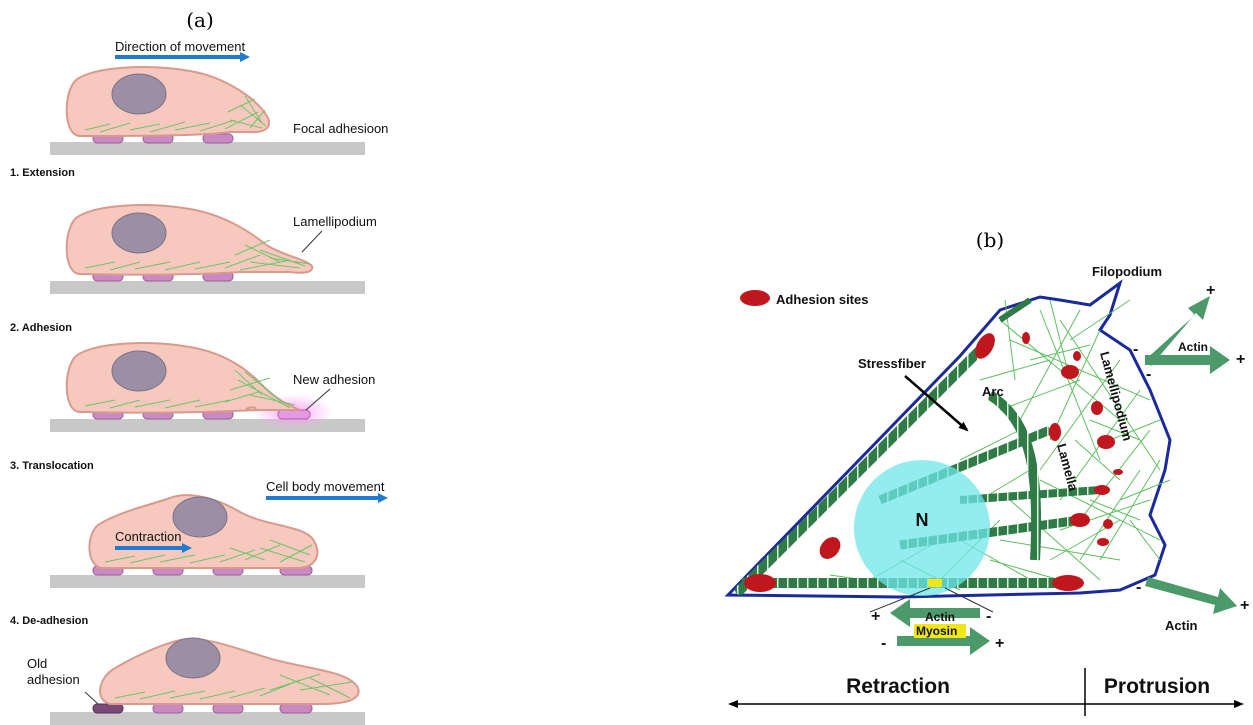  What do you see at coordinates (49, 621) in the screenshot?
I see `step-title: 4. De-adhesion` at bounding box center [49, 621].